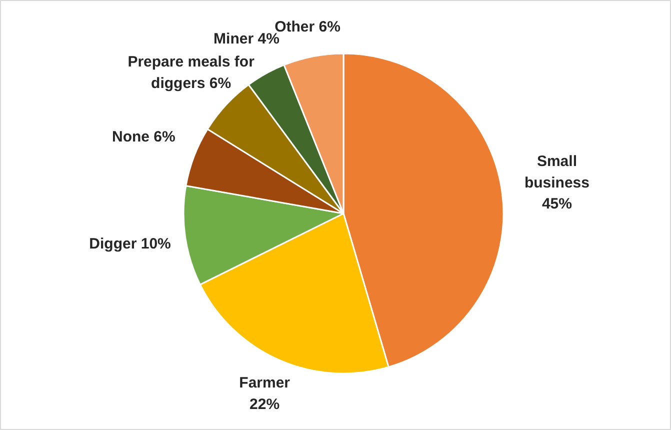  What do you see at coordinates (247, 39) in the screenshot?
I see `slice-label: Miner 4%` at bounding box center [247, 39].